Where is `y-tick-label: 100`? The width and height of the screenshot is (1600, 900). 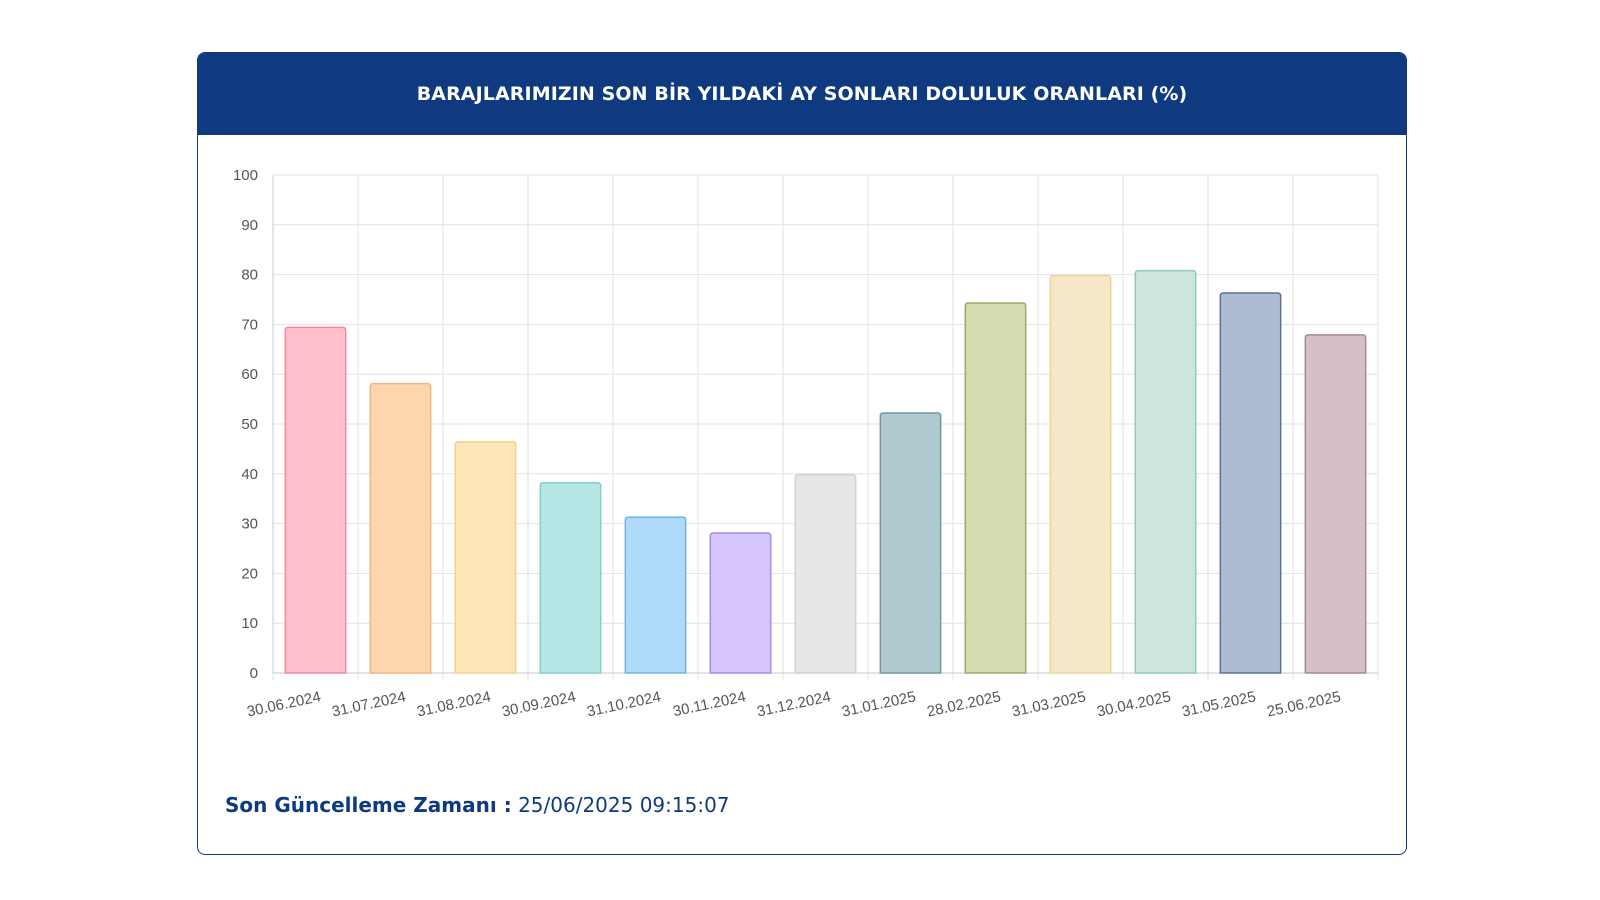 y-tick-label: 100 is located at coordinates (245, 175).